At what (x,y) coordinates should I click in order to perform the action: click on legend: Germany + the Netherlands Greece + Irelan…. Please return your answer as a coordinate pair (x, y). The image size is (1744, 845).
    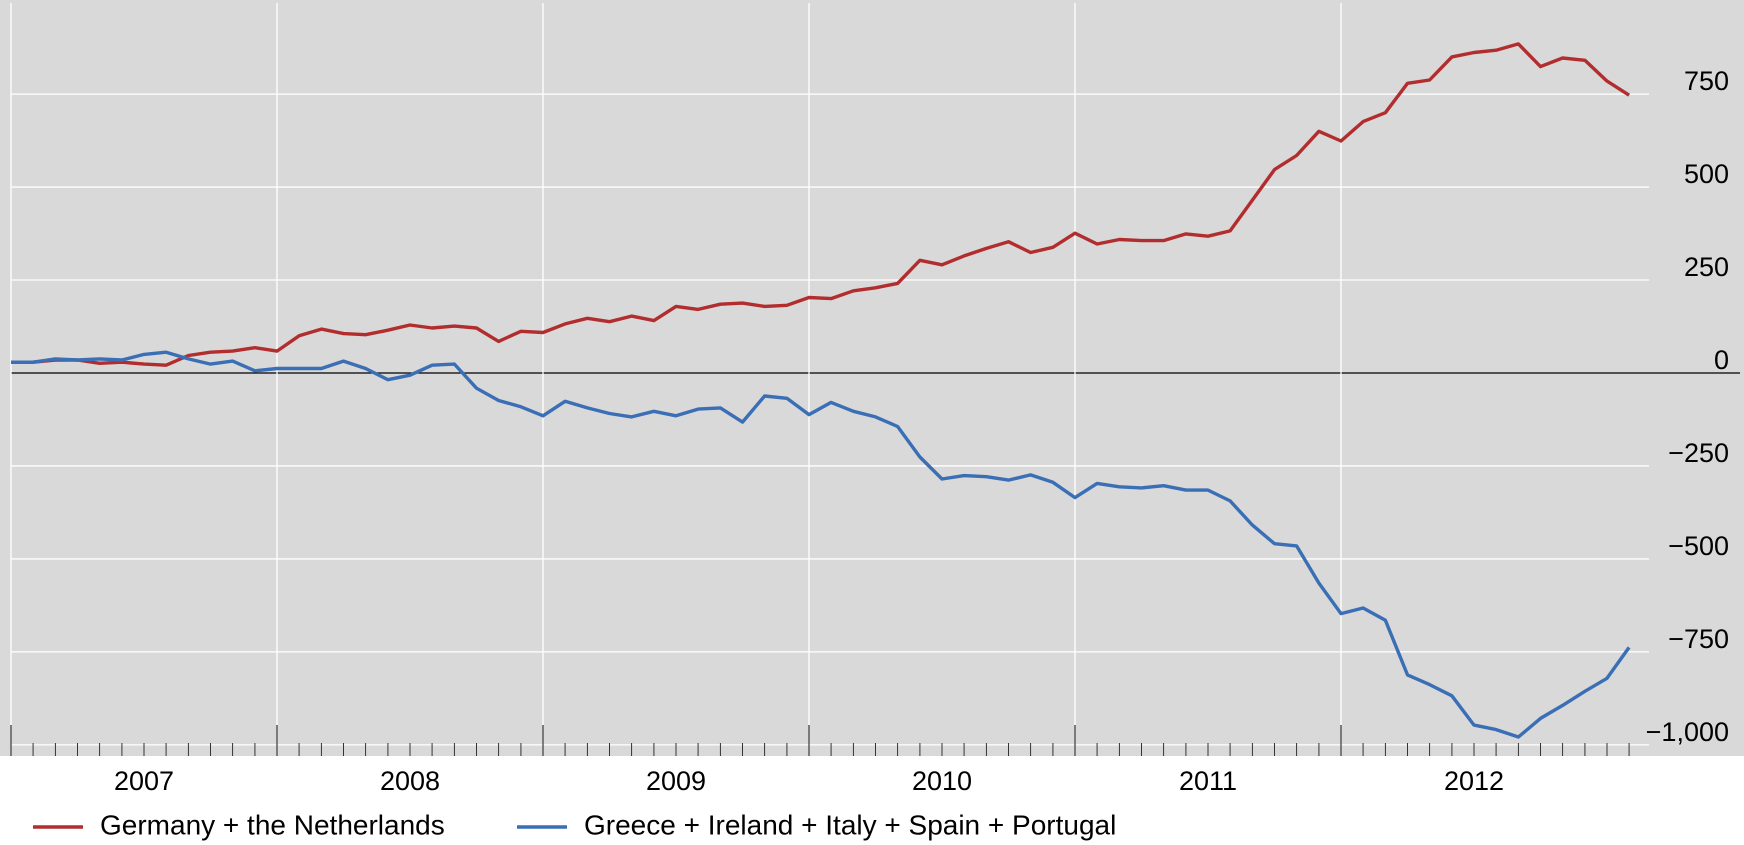
    Looking at the image, I should click on (574, 824).